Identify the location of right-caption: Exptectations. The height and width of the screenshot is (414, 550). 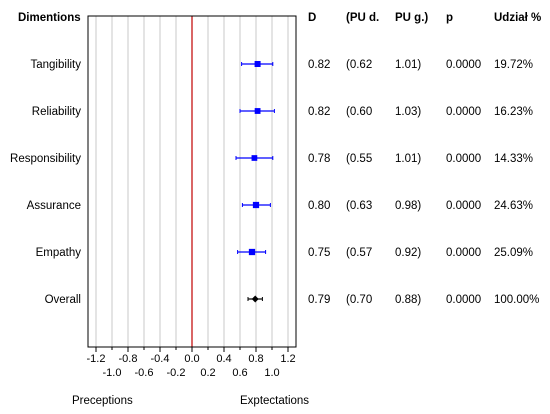
(274, 401).